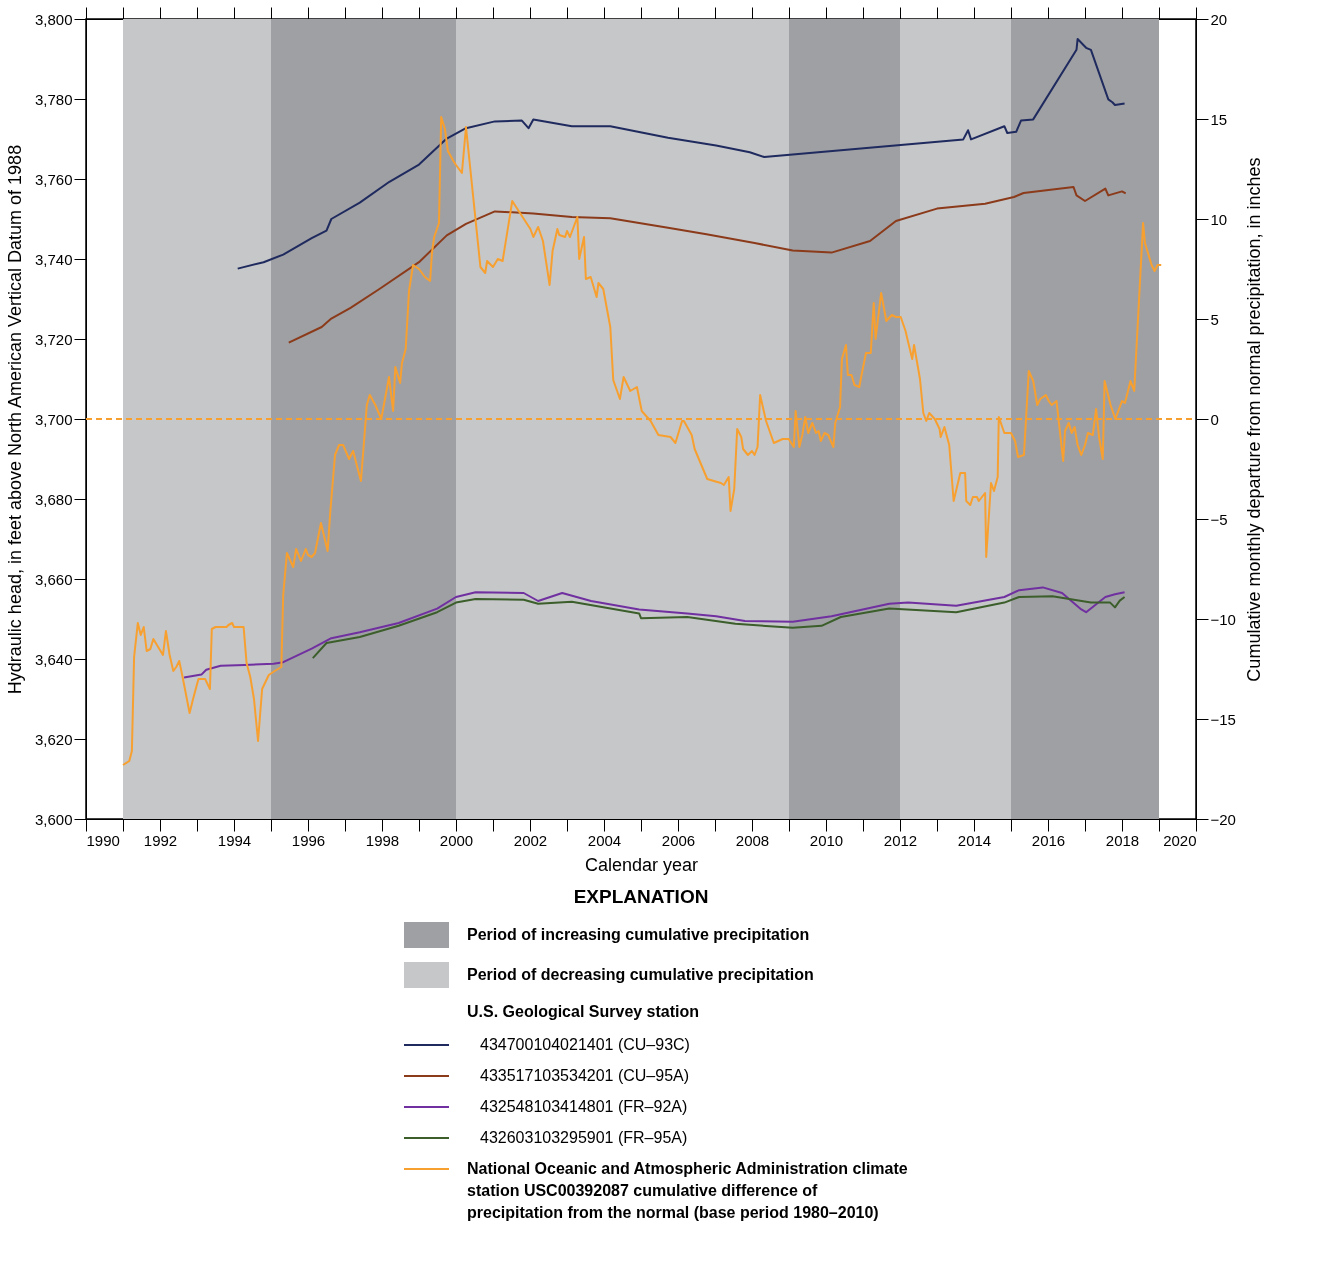  What do you see at coordinates (456, 840) in the screenshot?
I see `x-tick-label: 2000` at bounding box center [456, 840].